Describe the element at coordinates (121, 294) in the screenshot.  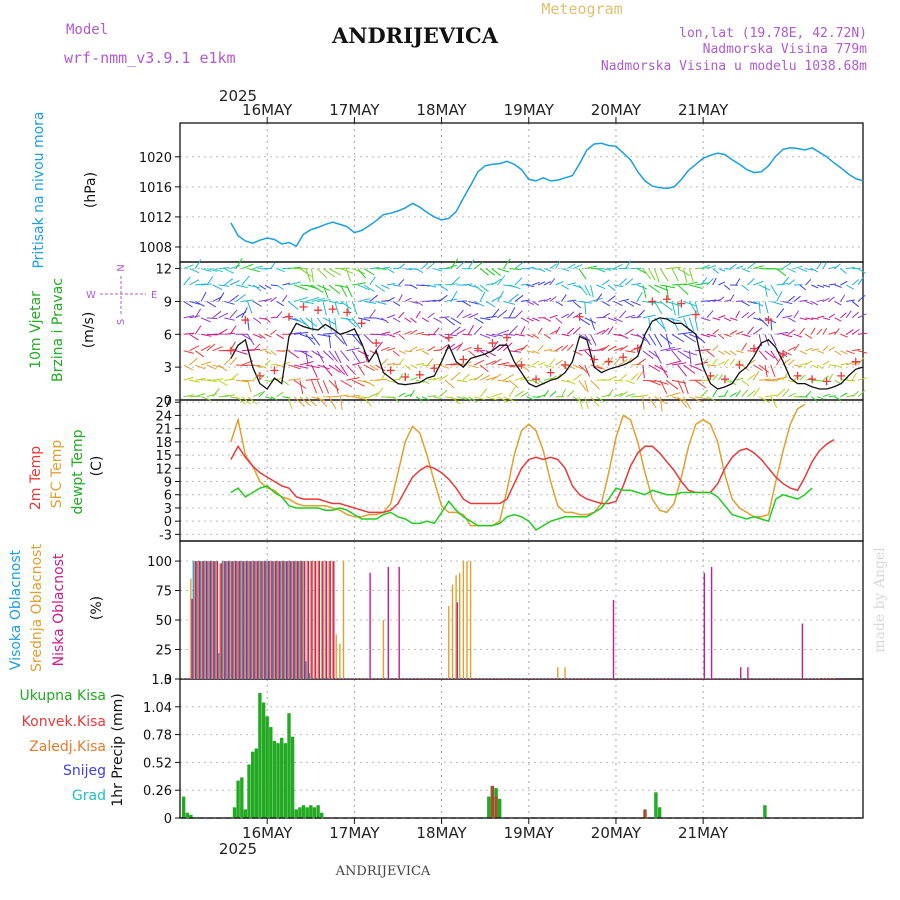
I see `compass-rose: N E W S` at that location.